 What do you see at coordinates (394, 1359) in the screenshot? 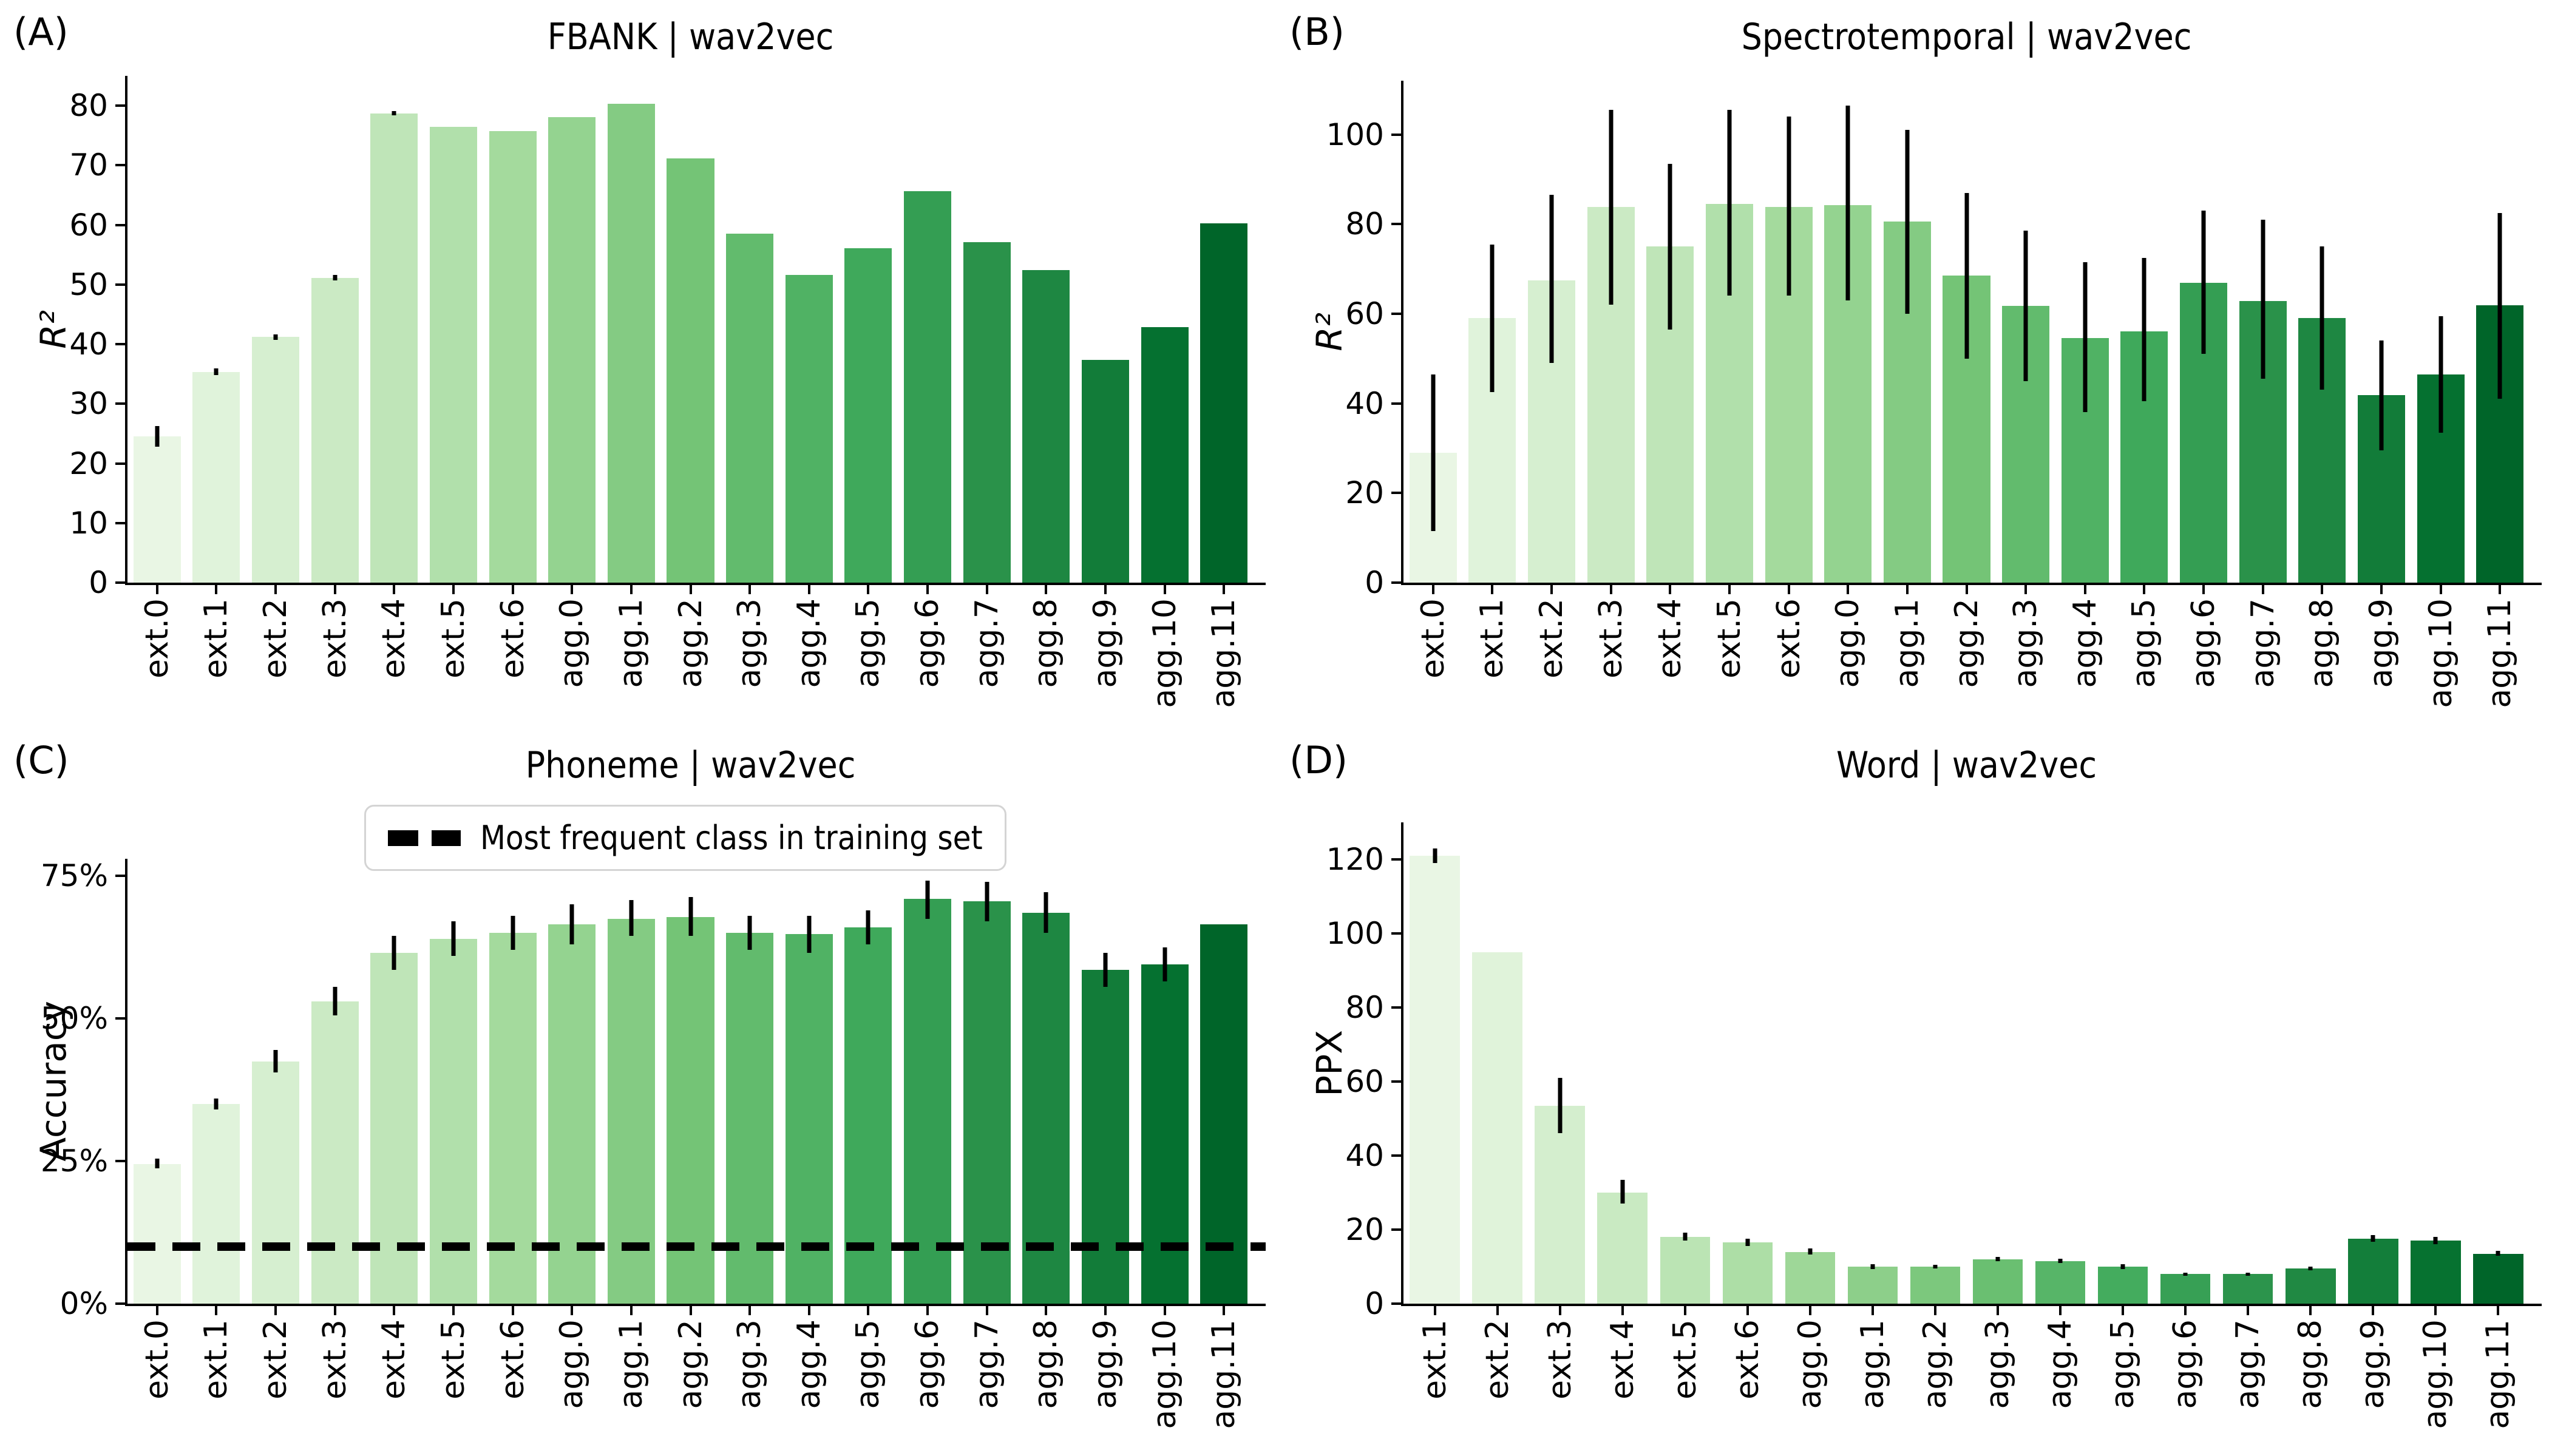
I see `x-tick-label: ext.4` at bounding box center [394, 1359].